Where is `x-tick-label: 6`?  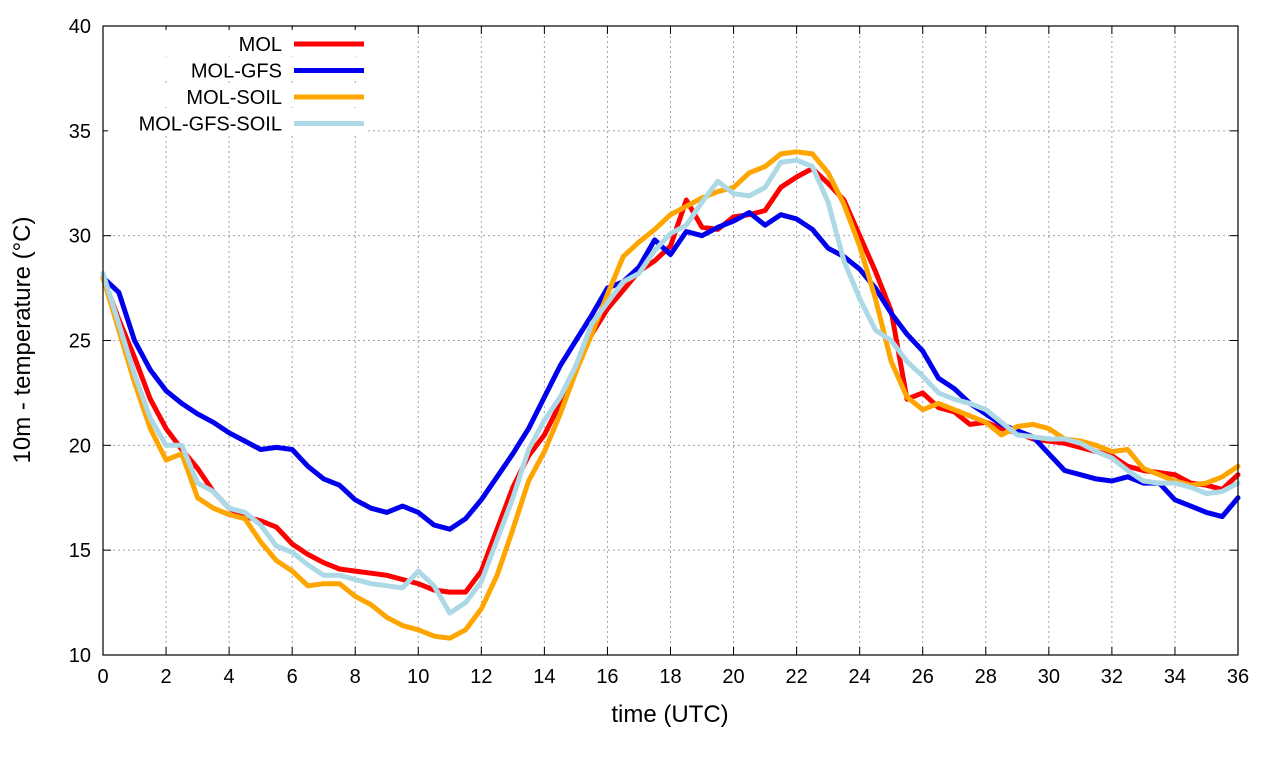
x-tick-label: 6 is located at coordinates (292, 677).